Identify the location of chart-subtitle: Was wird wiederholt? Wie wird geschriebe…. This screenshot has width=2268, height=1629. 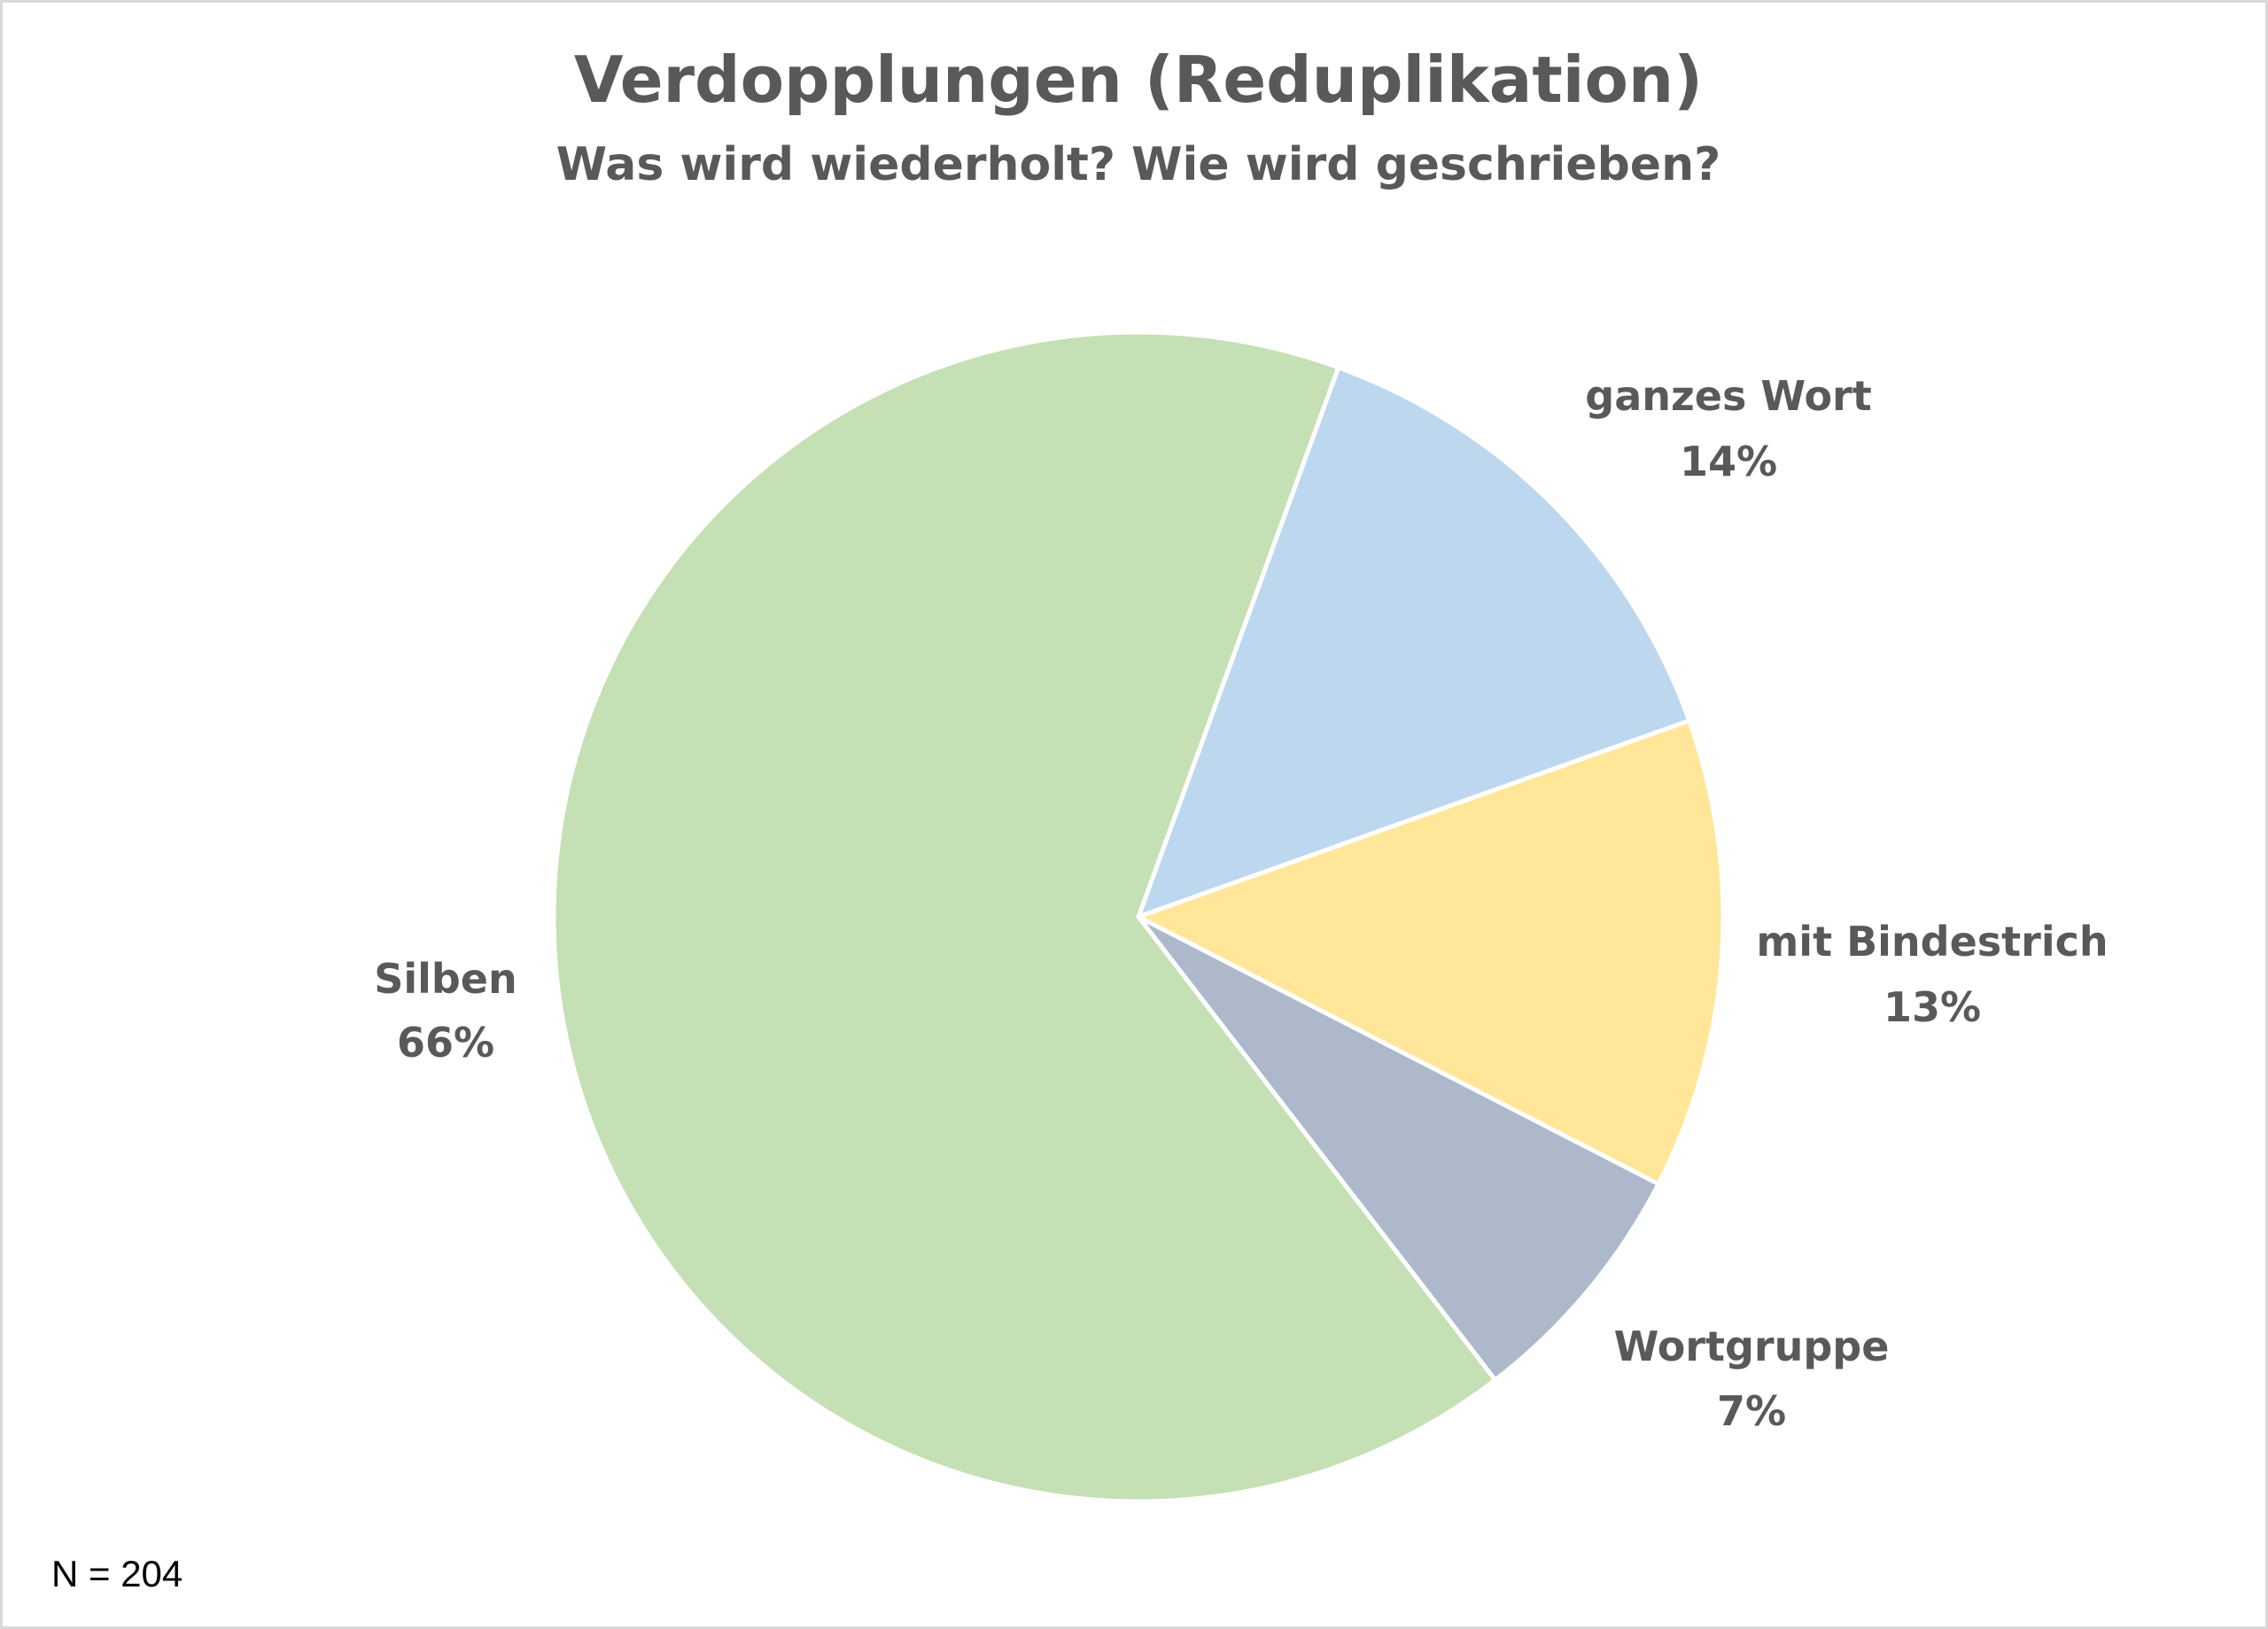
(1138, 164).